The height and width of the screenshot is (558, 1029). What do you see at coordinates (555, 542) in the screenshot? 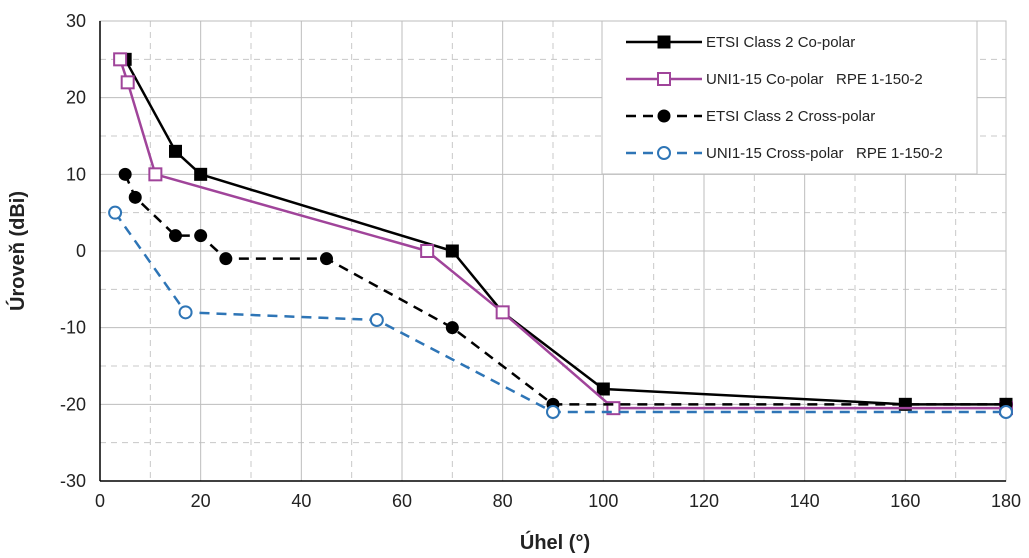
I see `x-axis-title: Úhel (°)` at bounding box center [555, 542].